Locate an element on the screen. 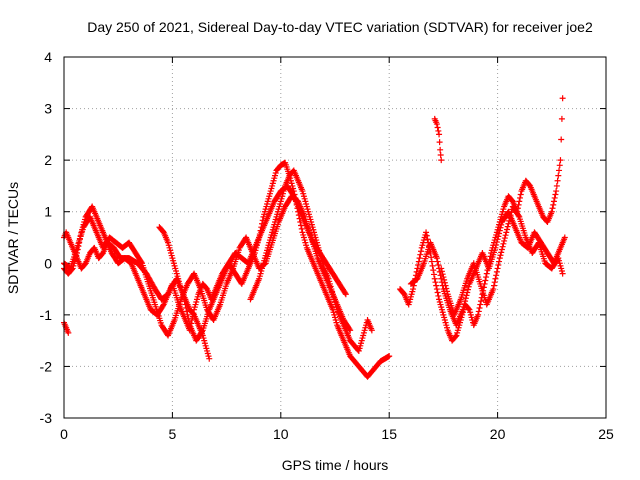 The width and height of the screenshot is (640, 480). x-tick-label: 20 is located at coordinates (498, 434).